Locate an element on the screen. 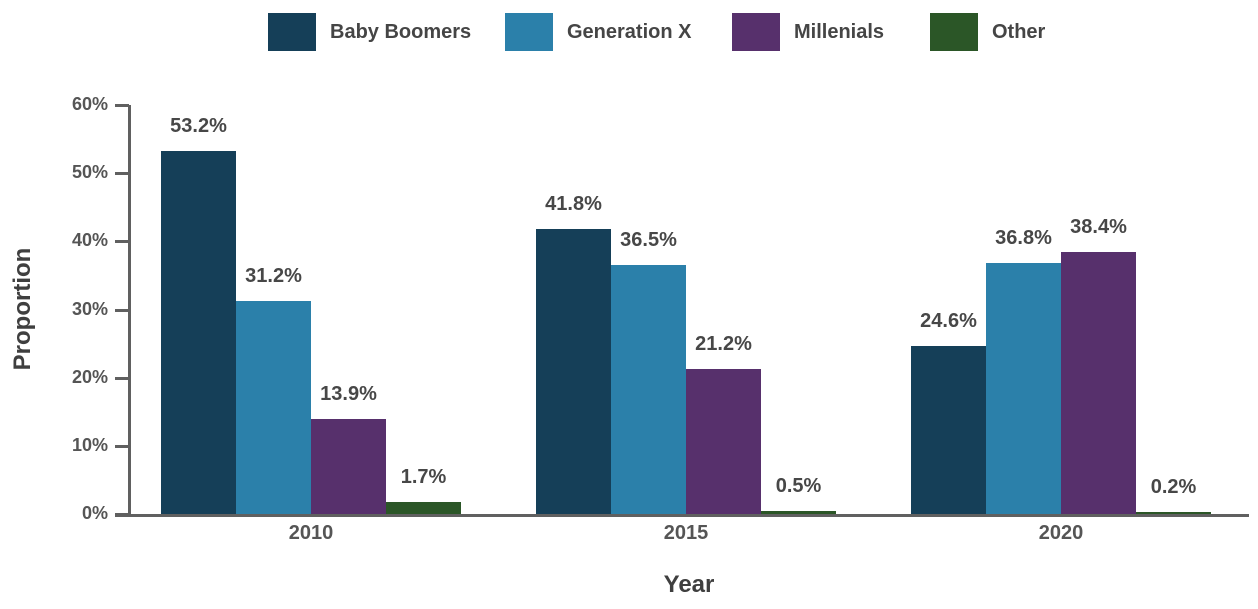 This screenshot has width=1258, height=609. y-tick-label: 10% is located at coordinates (89, 445).